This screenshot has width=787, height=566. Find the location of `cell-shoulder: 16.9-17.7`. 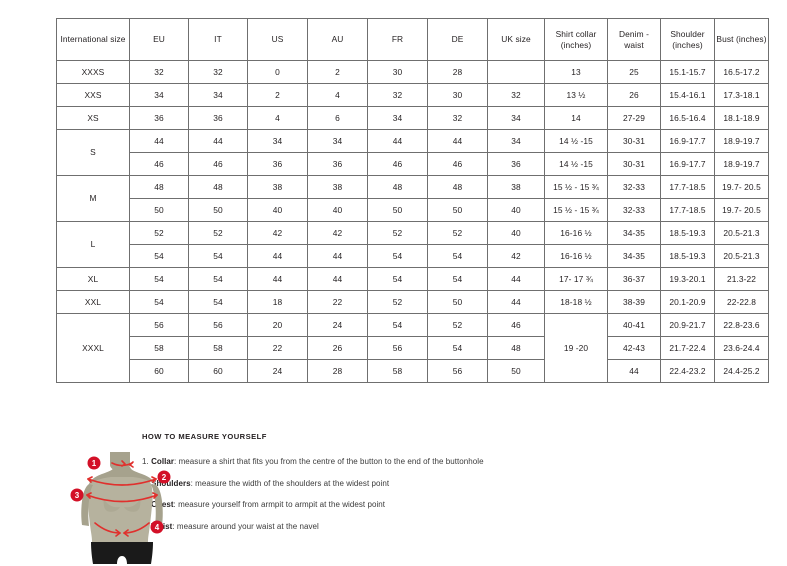

cell-shoulder: 16.9-17.7 is located at coordinates (687, 141).